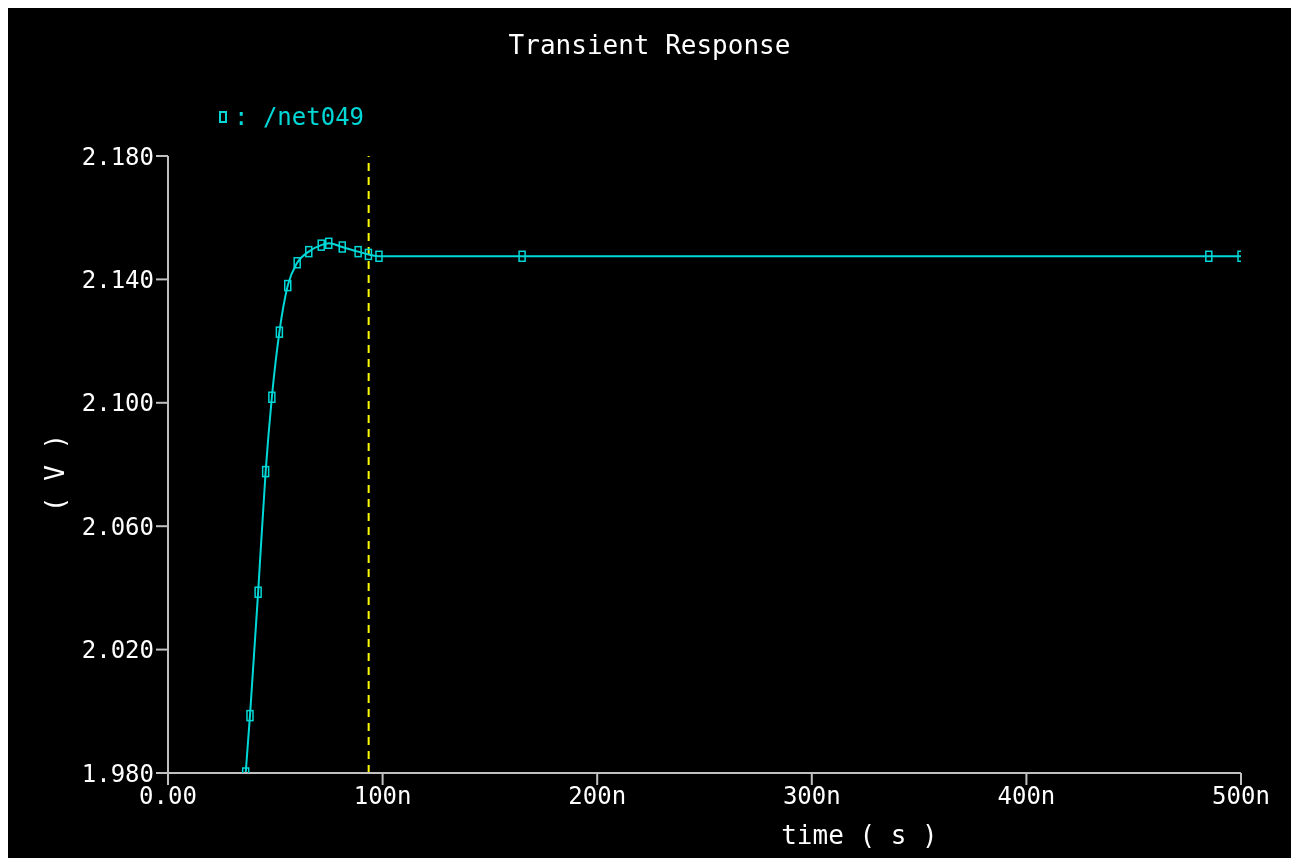  Describe the element at coordinates (1026, 796) in the screenshot. I see `x-tick-label: 400n` at that location.